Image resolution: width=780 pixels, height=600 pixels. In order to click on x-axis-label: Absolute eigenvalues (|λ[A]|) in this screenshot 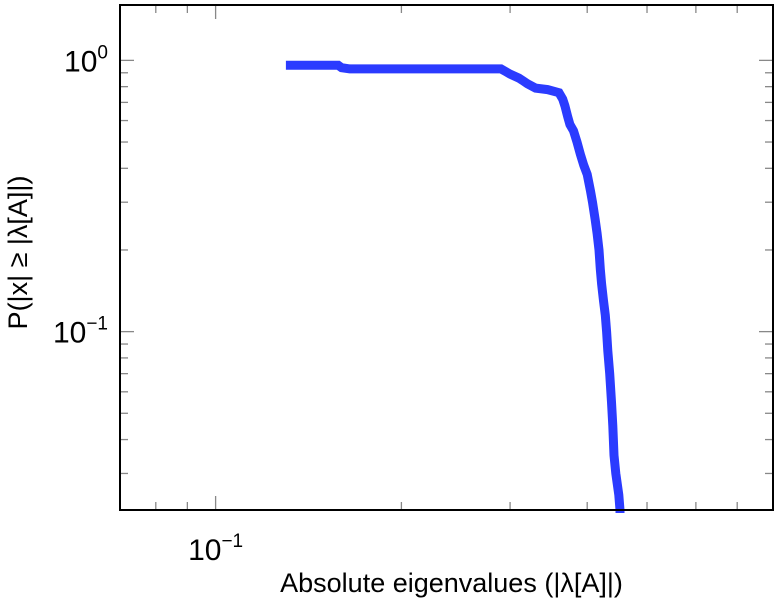, I will do `click(451, 583)`.